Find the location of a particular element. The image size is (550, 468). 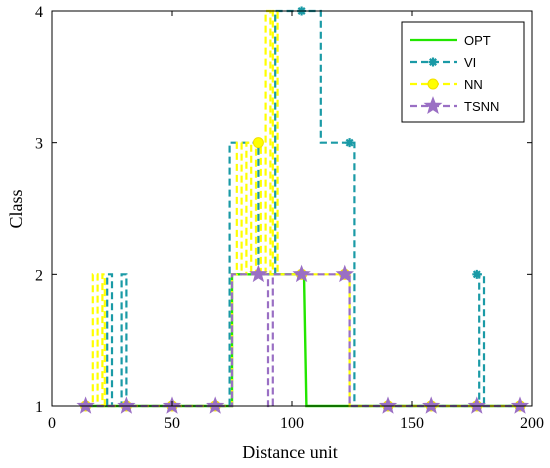

legend-label: NN is located at coordinates (473, 84).